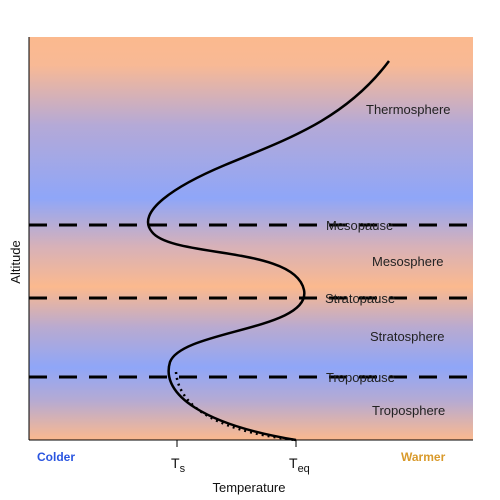 The image size is (500, 500). I want to click on colder-label: Colder, so click(56, 457).